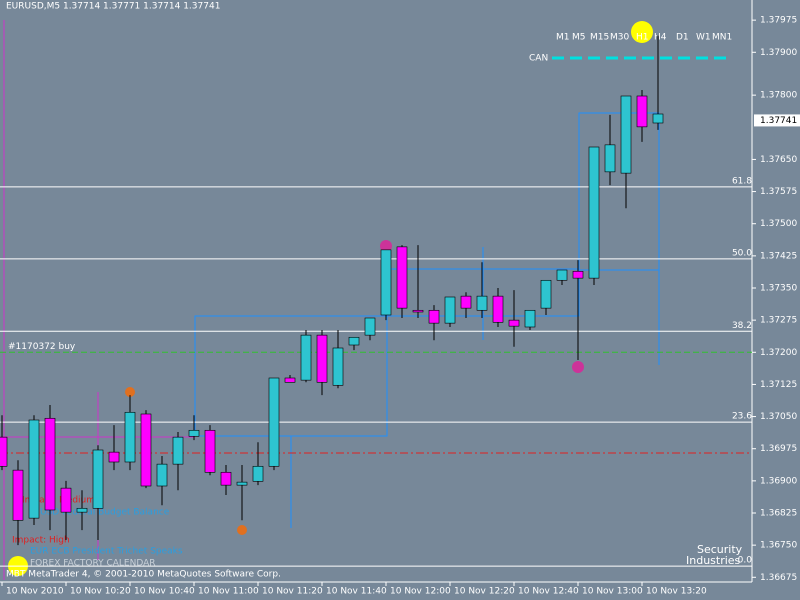 The width and height of the screenshot is (800, 600). What do you see at coordinates (778, 160) in the screenshot?
I see `y-tick-label: 1.37650` at bounding box center [778, 160].